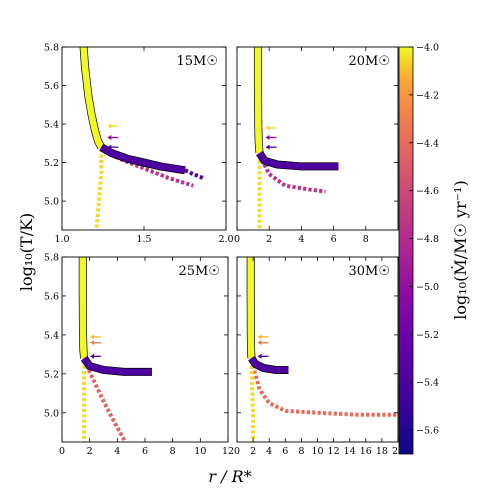 Image resolution: width=498 pixels, height=498 pixels. What do you see at coordinates (369, 271) in the screenshot?
I see `panel-label: 30M☉` at bounding box center [369, 271].